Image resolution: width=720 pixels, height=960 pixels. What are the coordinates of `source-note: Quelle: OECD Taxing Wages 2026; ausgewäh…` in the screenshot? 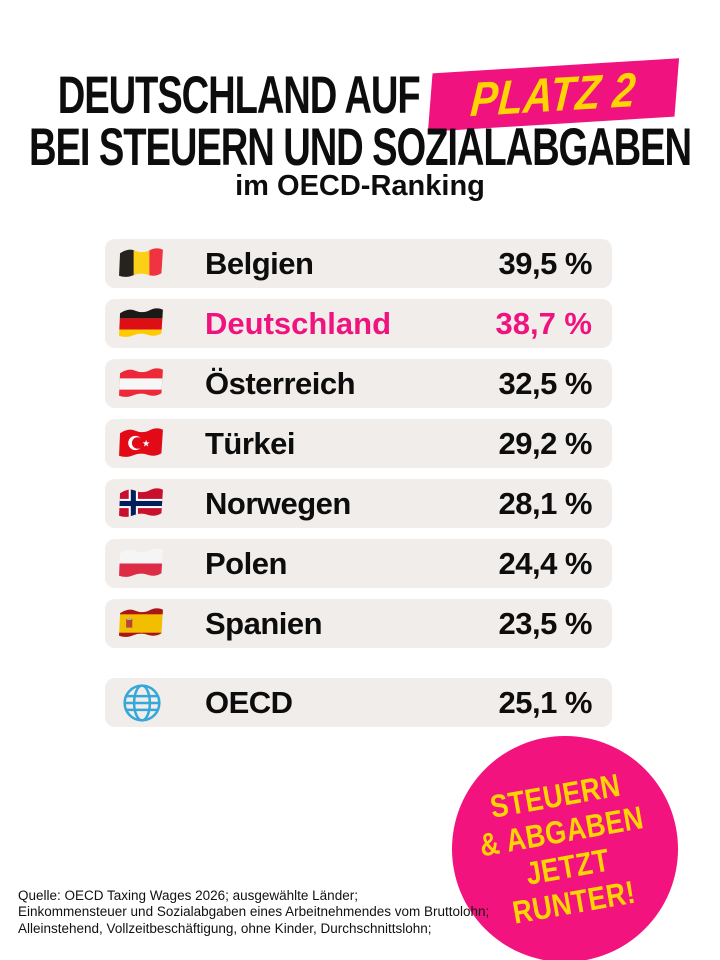 It's located at (253, 912).